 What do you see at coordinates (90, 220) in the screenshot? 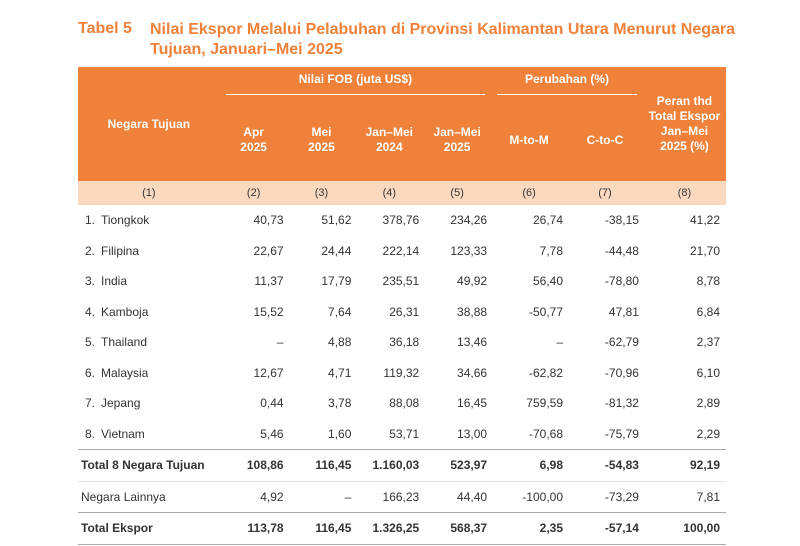
I see `row-number: 1.` at bounding box center [90, 220].